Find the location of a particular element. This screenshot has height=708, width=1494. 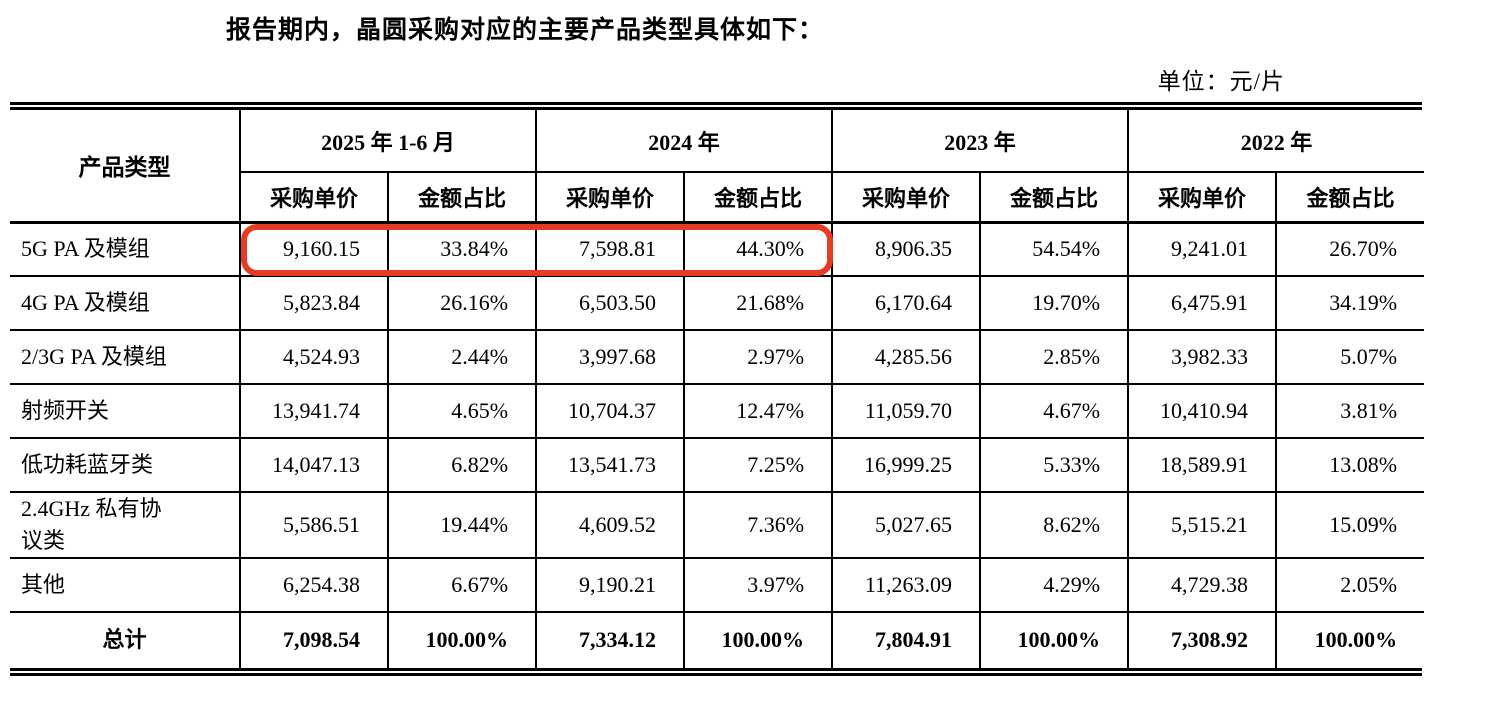

value-cell: 6.82% is located at coordinates (462, 465).